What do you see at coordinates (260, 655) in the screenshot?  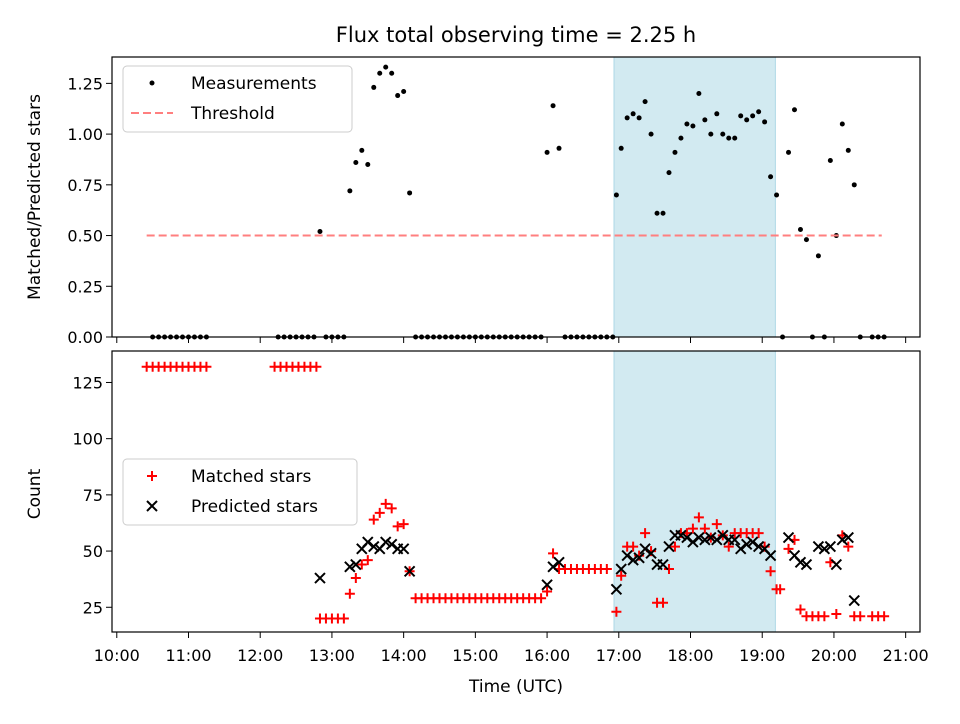 I see `x-tick-label: 12:00` at bounding box center [260, 655].